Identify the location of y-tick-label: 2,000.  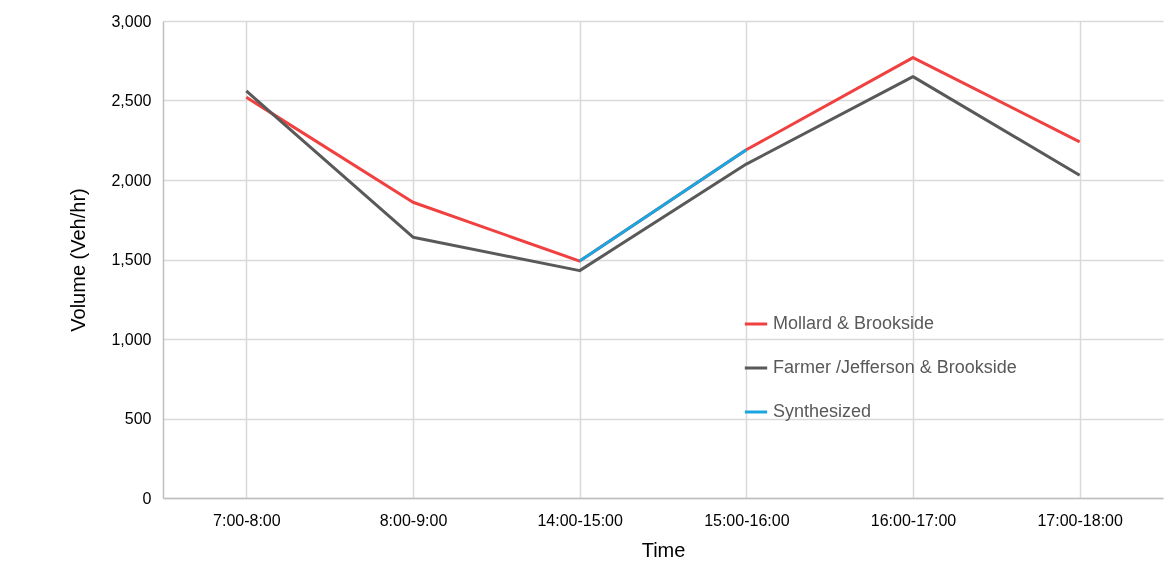
(131, 180).